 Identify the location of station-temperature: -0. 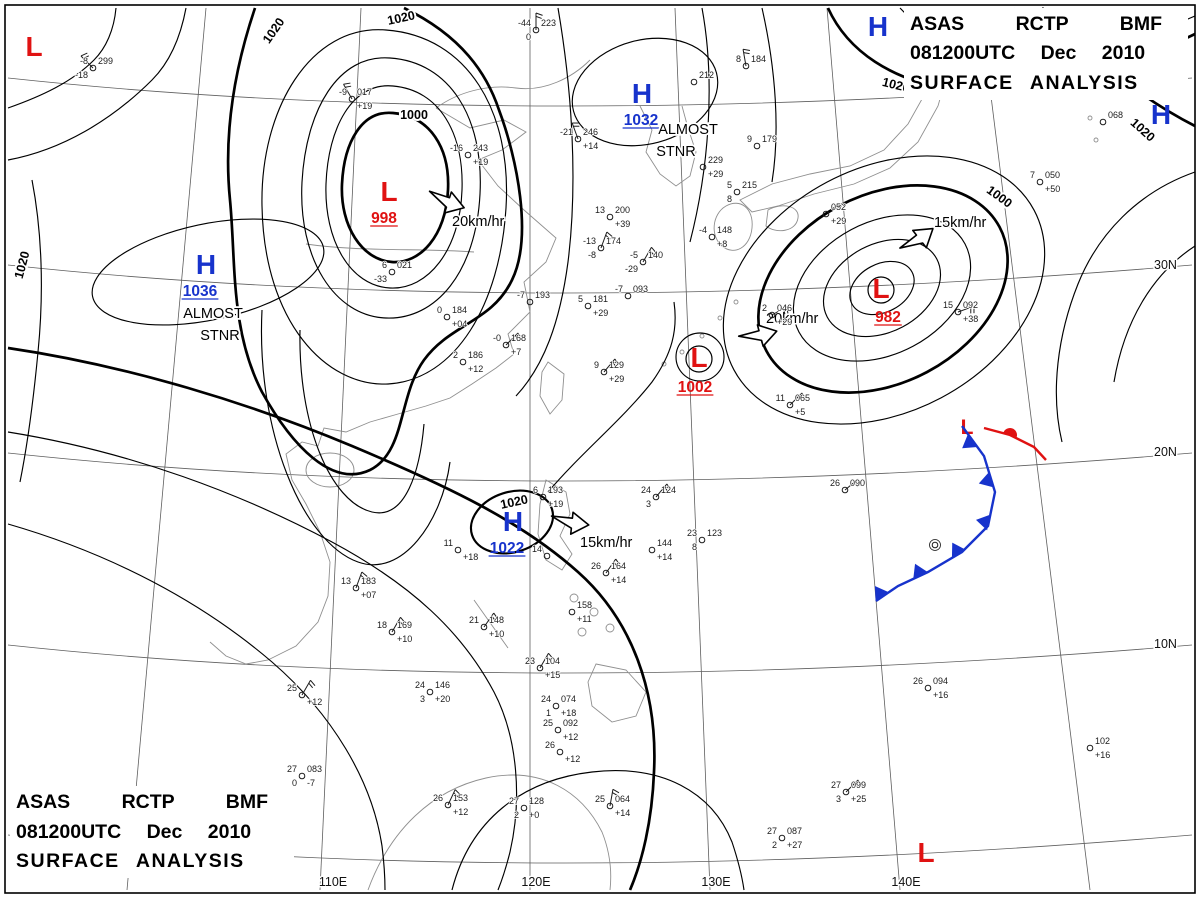
(497, 338).